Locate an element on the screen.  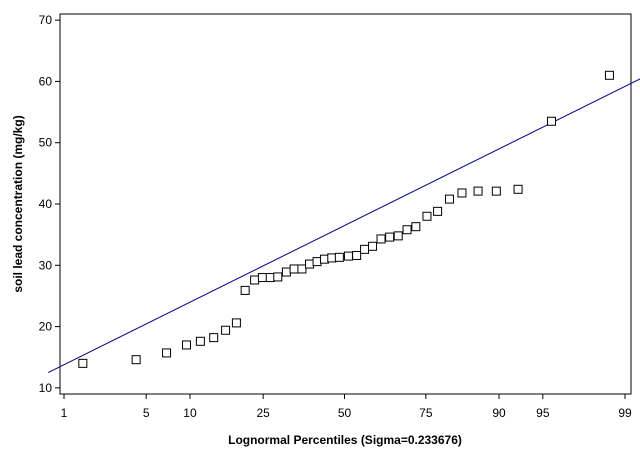
y-axis-title: soil lead concentration (mg/kg) is located at coordinates (18, 203).